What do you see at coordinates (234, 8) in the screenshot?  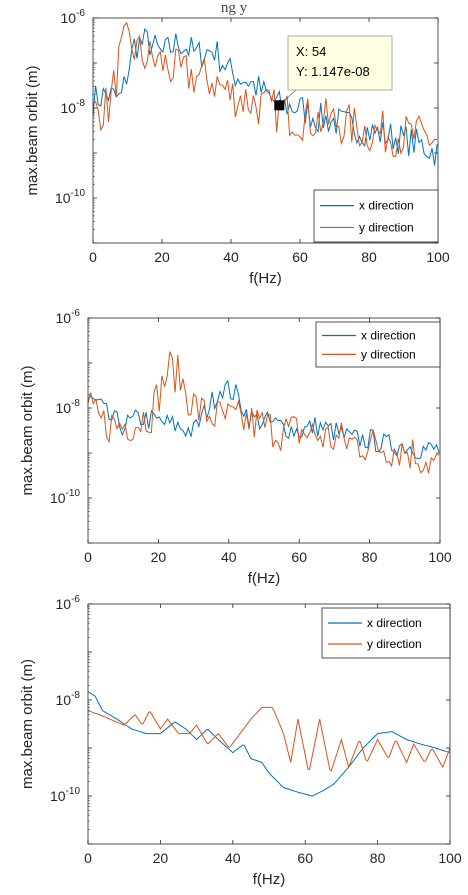 I see `header-fragment: ng y` at bounding box center [234, 8].